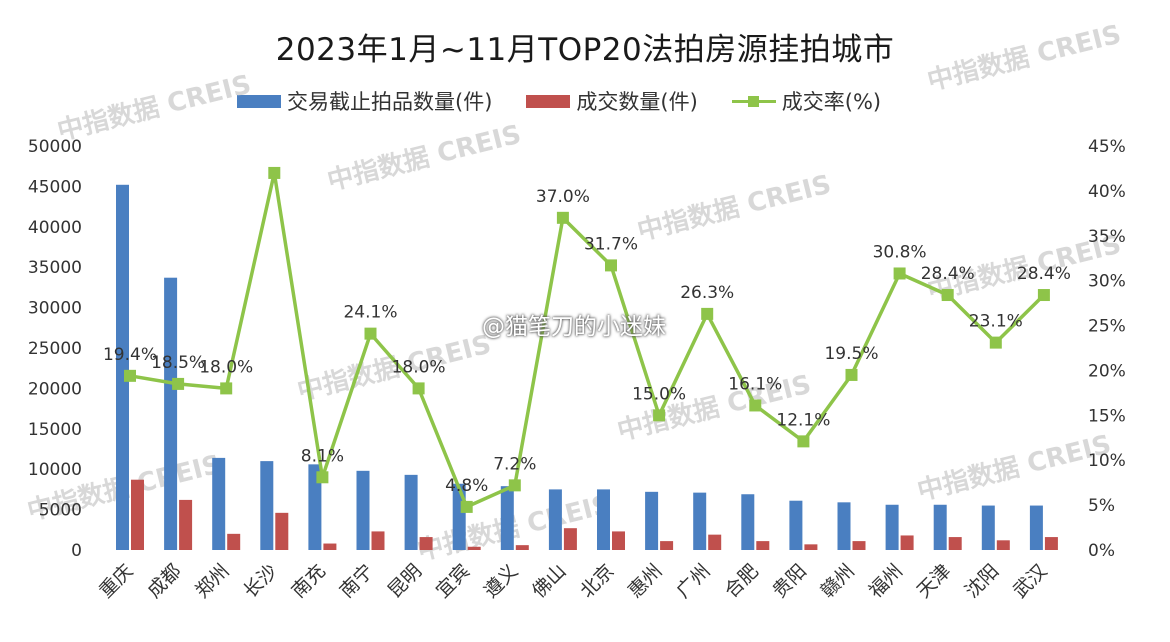 The image size is (1170, 642). Describe the element at coordinates (1107, 461) in the screenshot. I see `right-tick-label: 10%` at that location.